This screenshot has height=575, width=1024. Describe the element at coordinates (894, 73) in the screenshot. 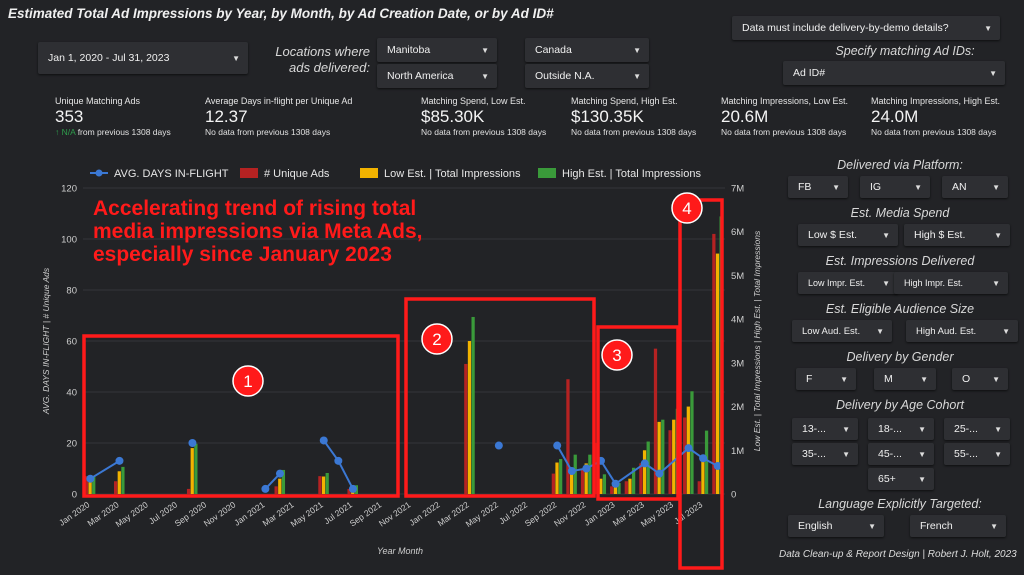

I see `ad-id-filter: Ad ID# ▼` at that location.